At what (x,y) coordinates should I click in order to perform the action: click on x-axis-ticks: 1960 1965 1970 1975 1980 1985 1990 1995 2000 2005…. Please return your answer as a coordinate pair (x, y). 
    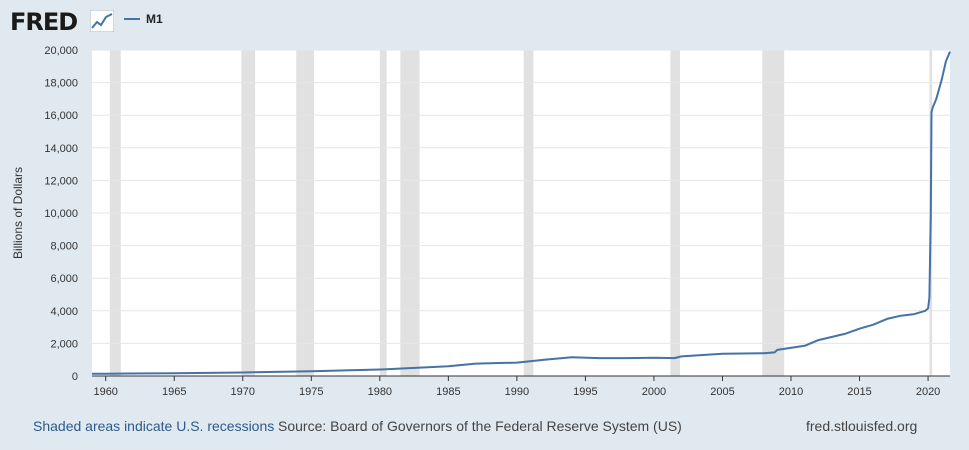
    Looking at the image, I should click on (516, 387).